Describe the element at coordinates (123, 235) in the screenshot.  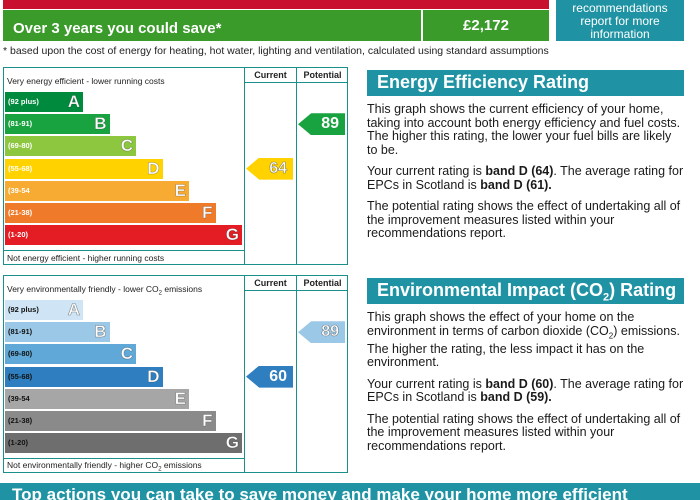
I see `energy-band-g: (1-20) G` at that location.